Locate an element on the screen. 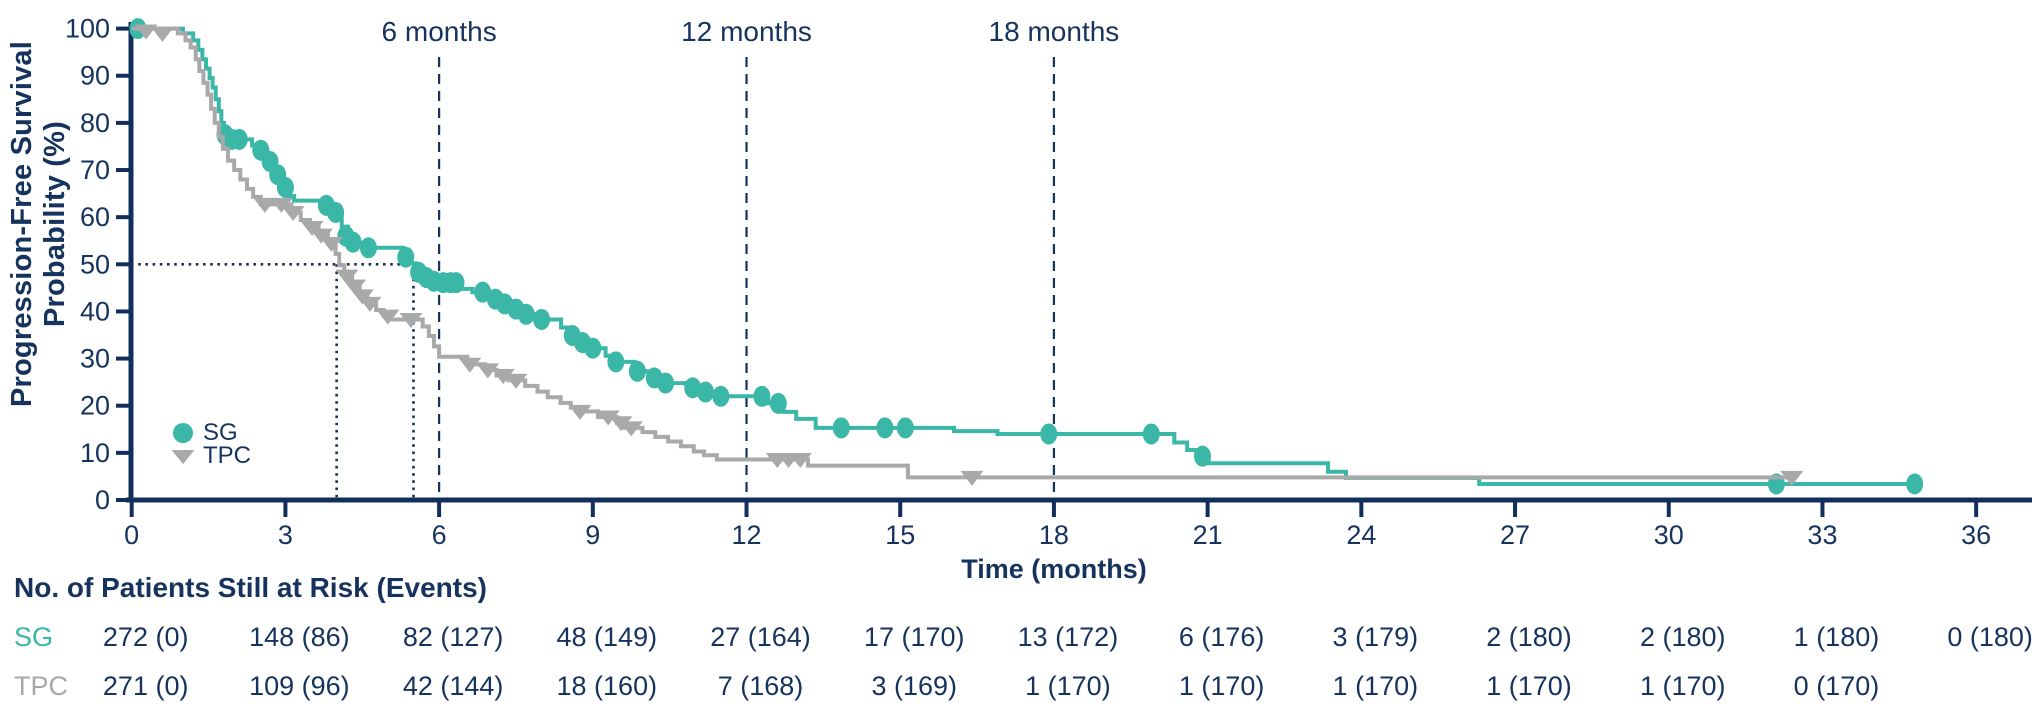 The height and width of the screenshot is (707, 2040). x-tick-label: 36 is located at coordinates (1976, 535).